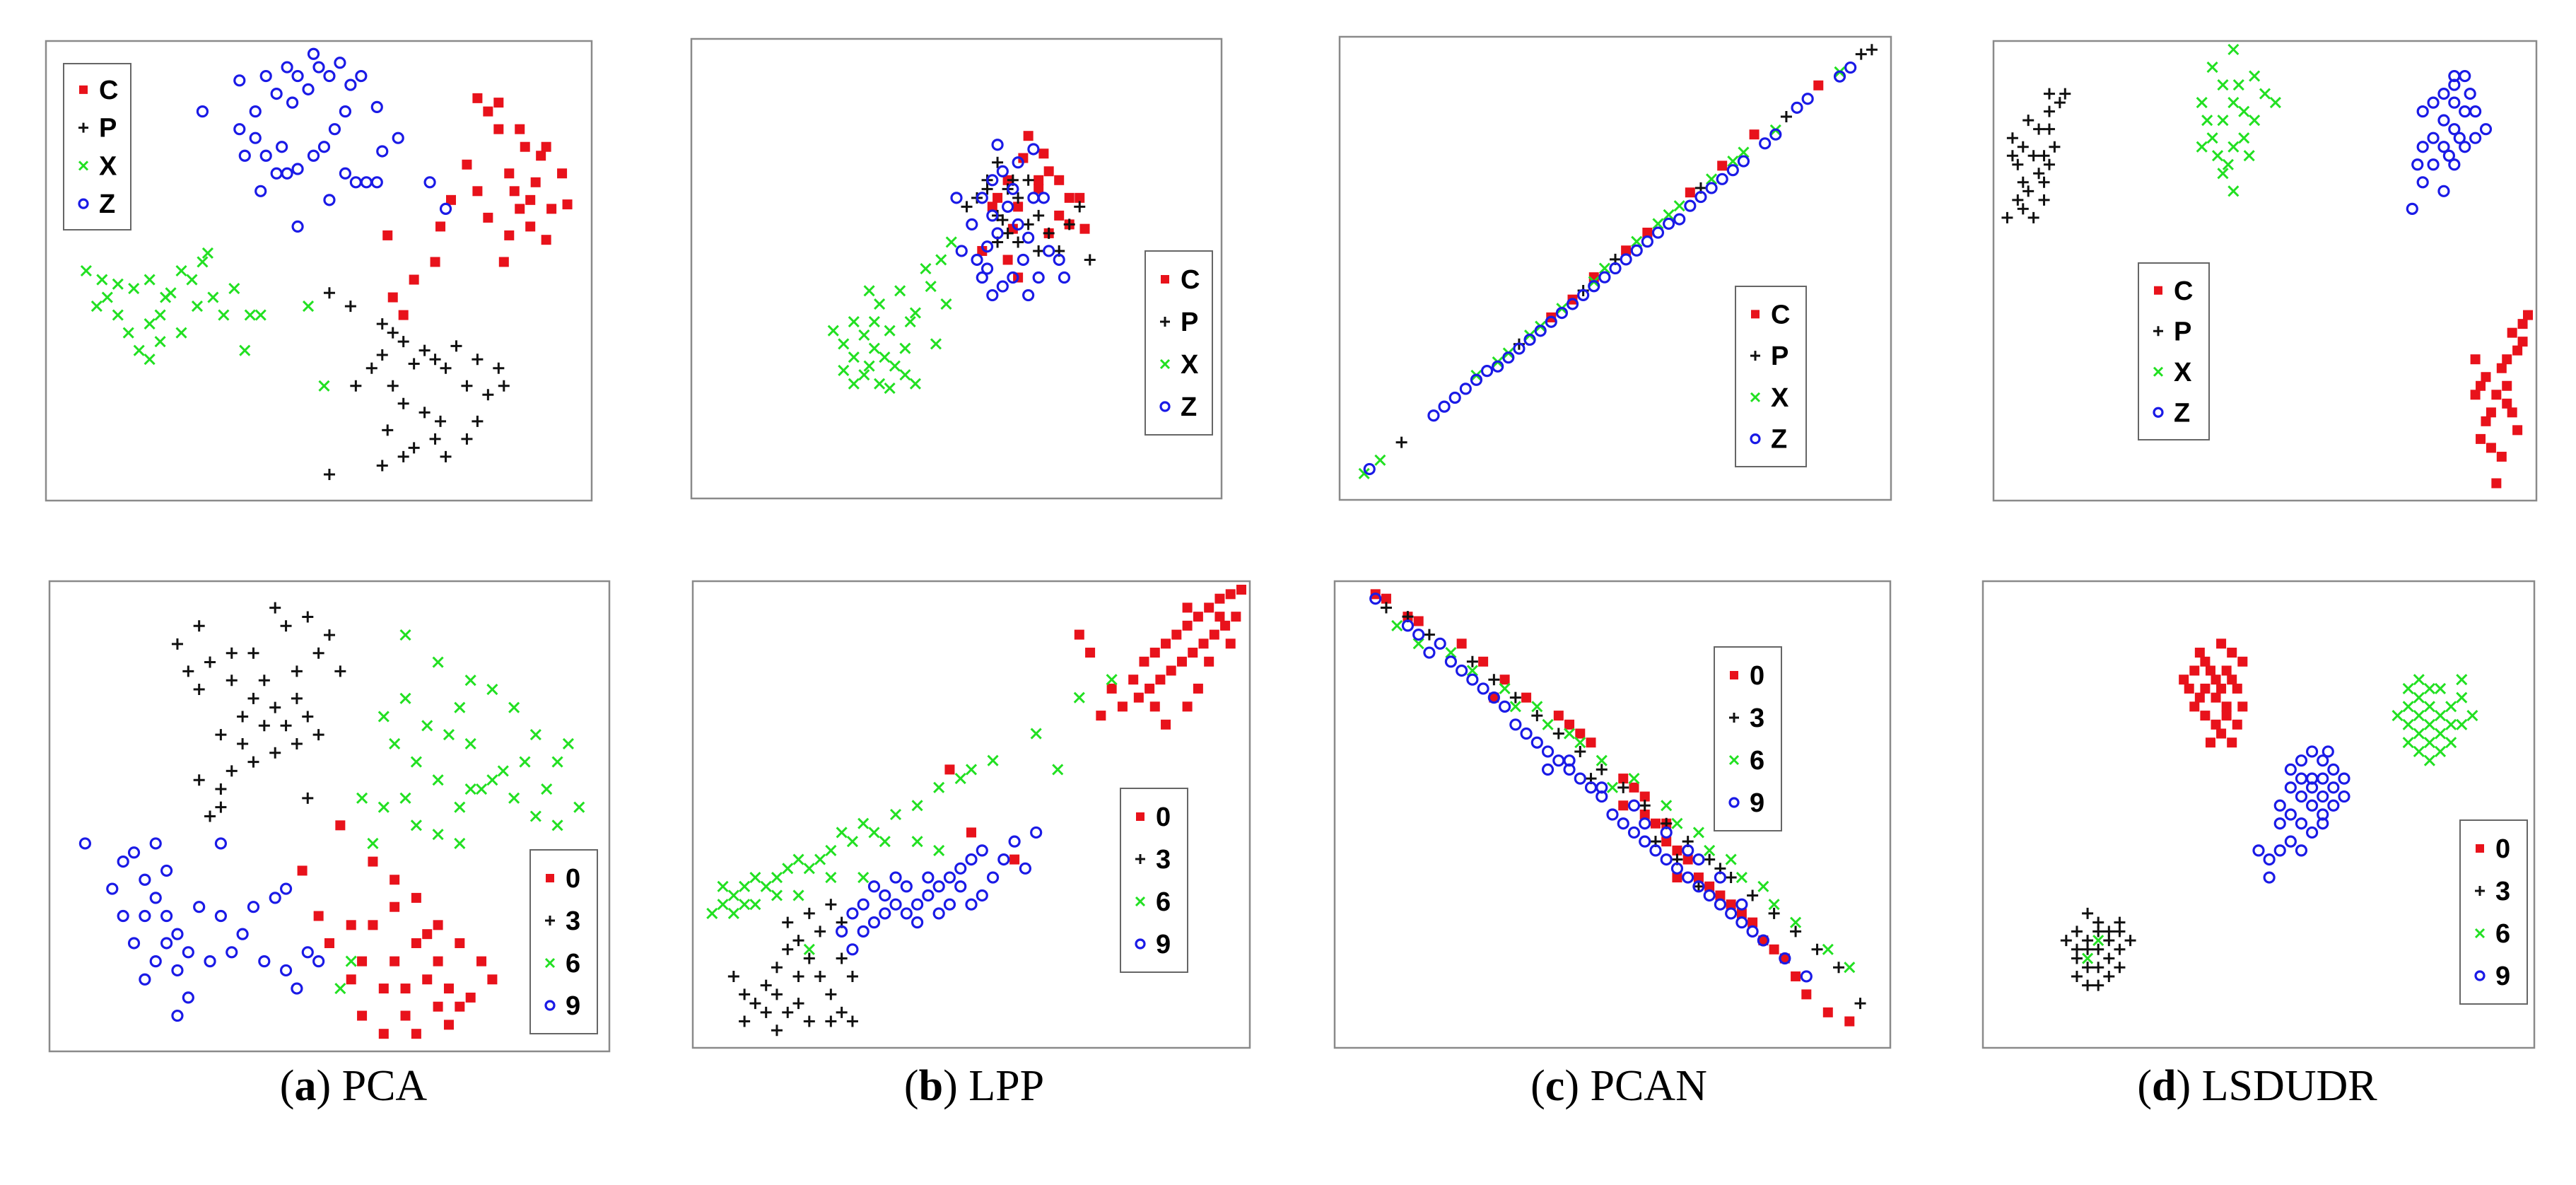 This screenshot has height=1185, width=2576. What do you see at coordinates (2158, 290) in the screenshot?
I see `legend-marker-C` at bounding box center [2158, 290].